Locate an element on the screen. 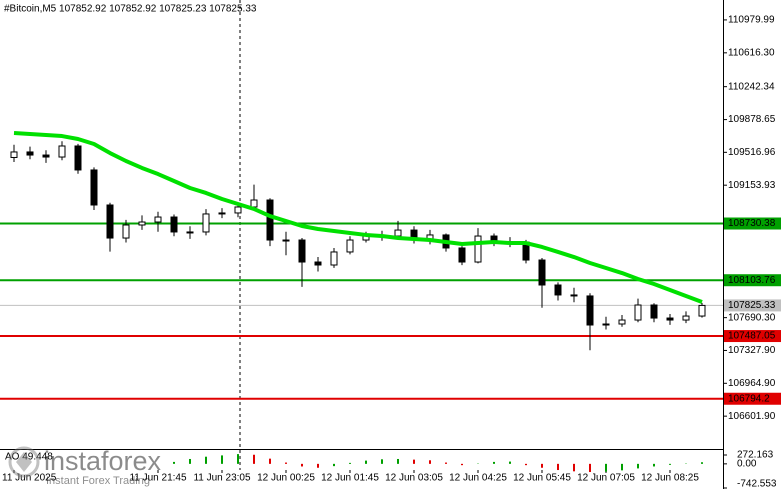  x-tick-label: 12 Jun 01:45 is located at coordinates (350, 478).